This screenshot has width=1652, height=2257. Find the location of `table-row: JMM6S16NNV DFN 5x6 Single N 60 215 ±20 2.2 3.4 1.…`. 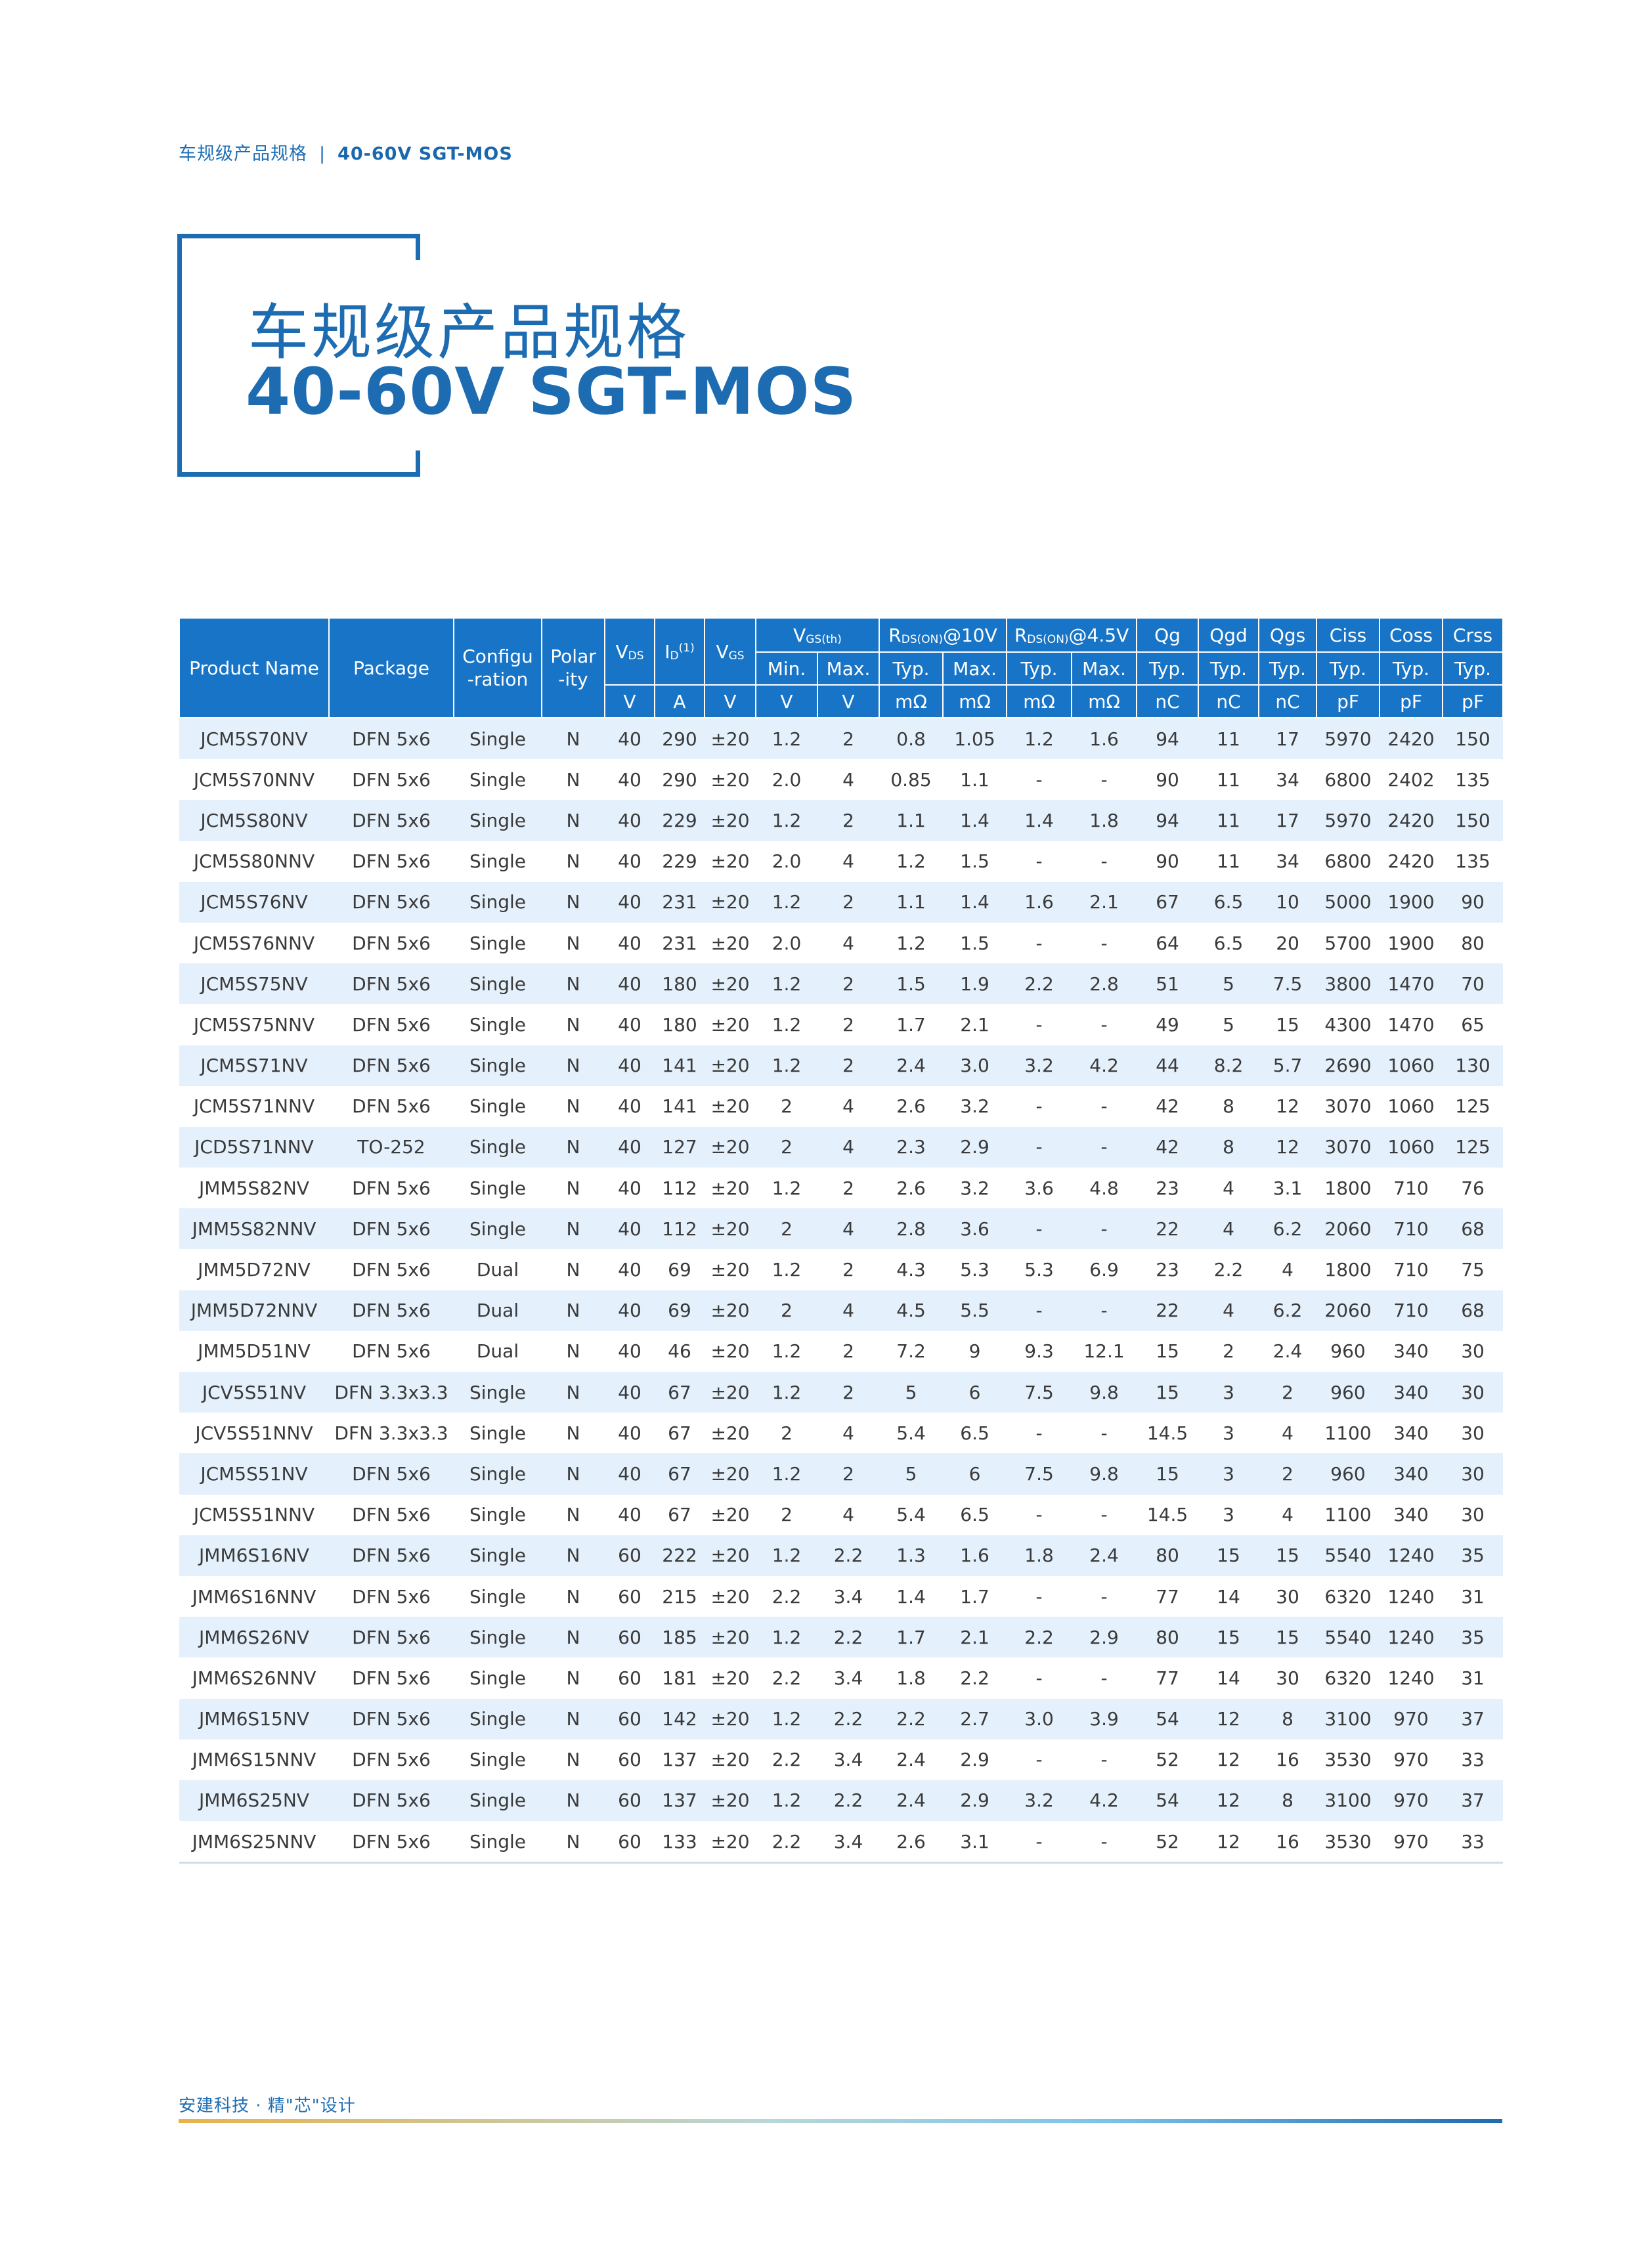

table-row: JMM6S16NNV DFN 5x6 Single N 60 215 ±20 2.2 3.4 1.… is located at coordinates (841, 1596).